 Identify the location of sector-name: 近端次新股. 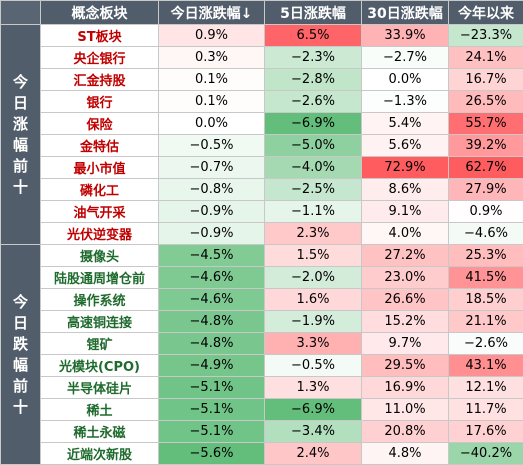
(100, 454).